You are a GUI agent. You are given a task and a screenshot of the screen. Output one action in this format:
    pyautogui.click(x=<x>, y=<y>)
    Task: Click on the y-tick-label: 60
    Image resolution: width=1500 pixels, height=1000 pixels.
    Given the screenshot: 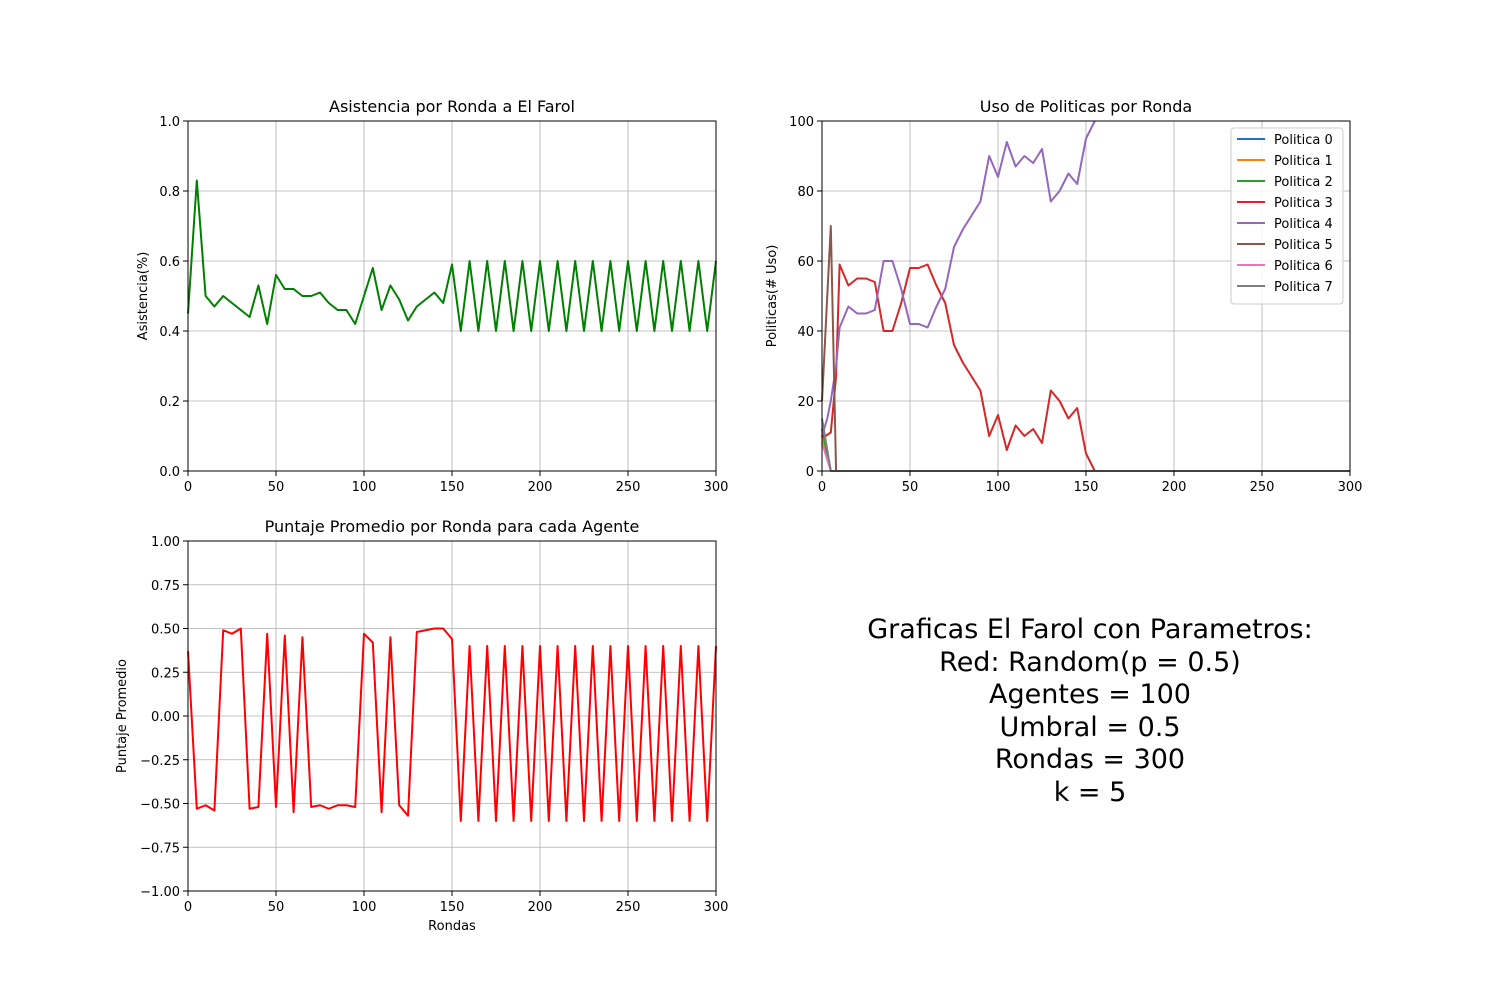 What is the action you would take?
    pyautogui.click(x=805, y=262)
    